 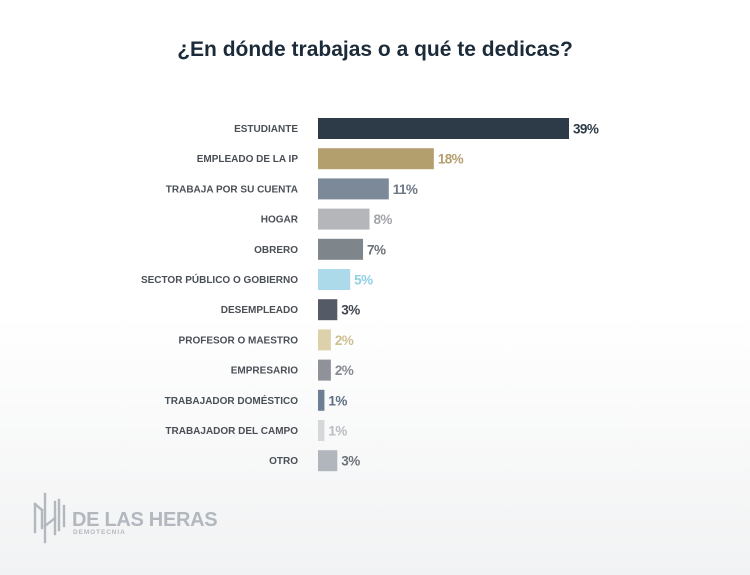 I want to click on category-label: EMPRESARIO, so click(x=264, y=371).